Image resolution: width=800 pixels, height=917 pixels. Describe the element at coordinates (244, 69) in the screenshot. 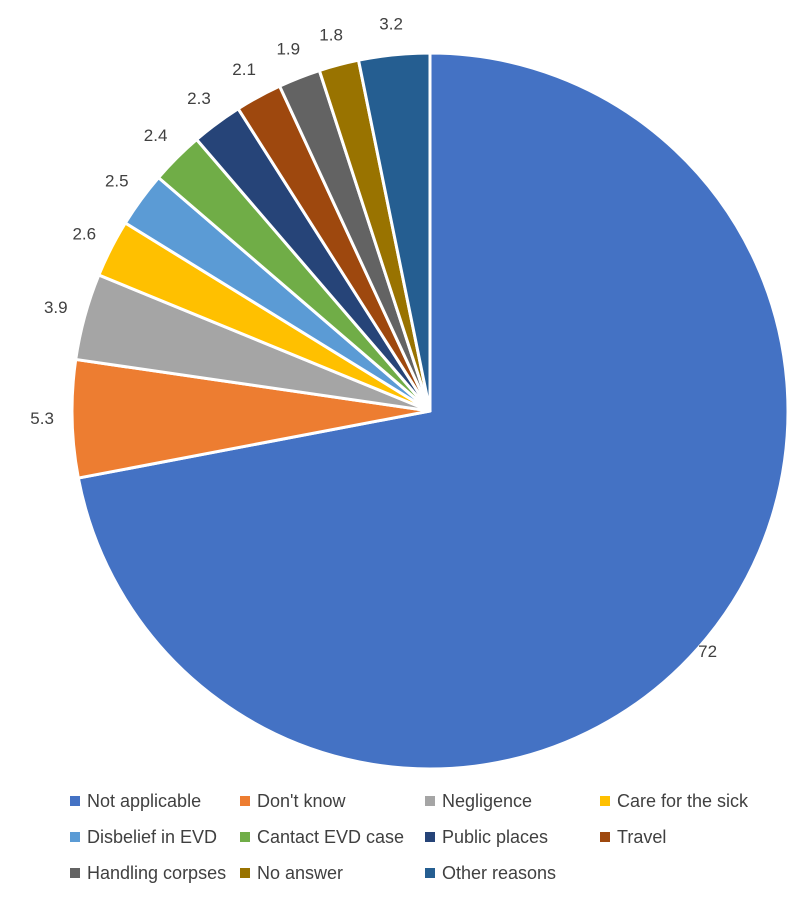

I see `data-label-travel: 2.1` at that location.